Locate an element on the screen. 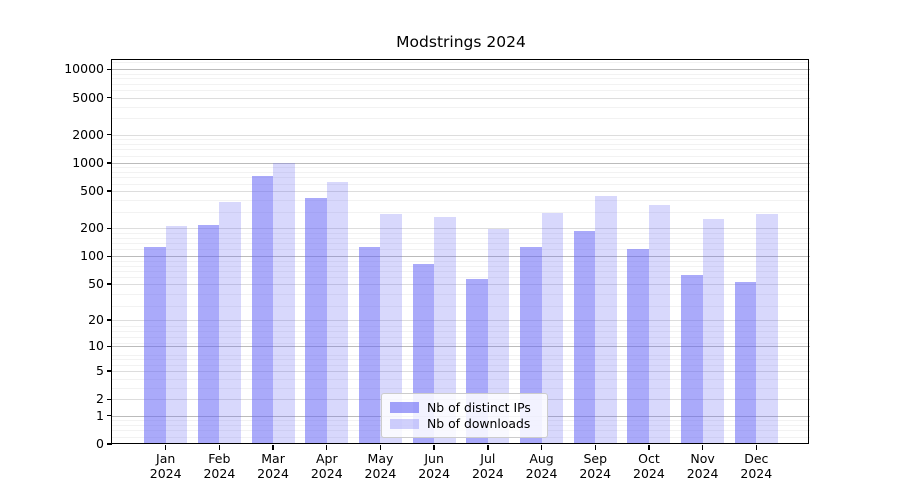  y-tick-label: 100 is located at coordinates (92, 256).